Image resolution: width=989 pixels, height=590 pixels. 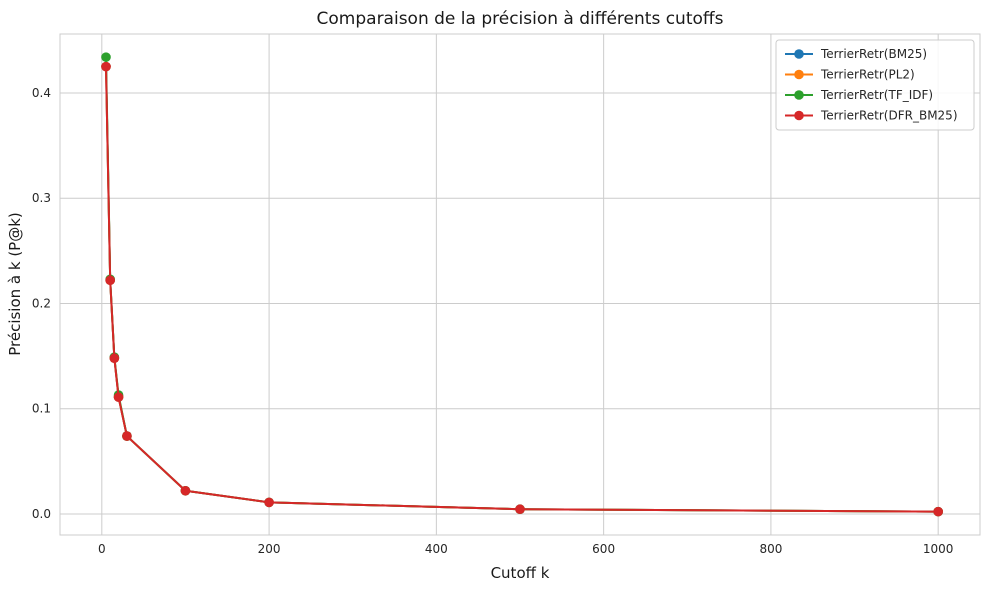 I want to click on y-tick-label: 0.3, so click(x=41, y=198).